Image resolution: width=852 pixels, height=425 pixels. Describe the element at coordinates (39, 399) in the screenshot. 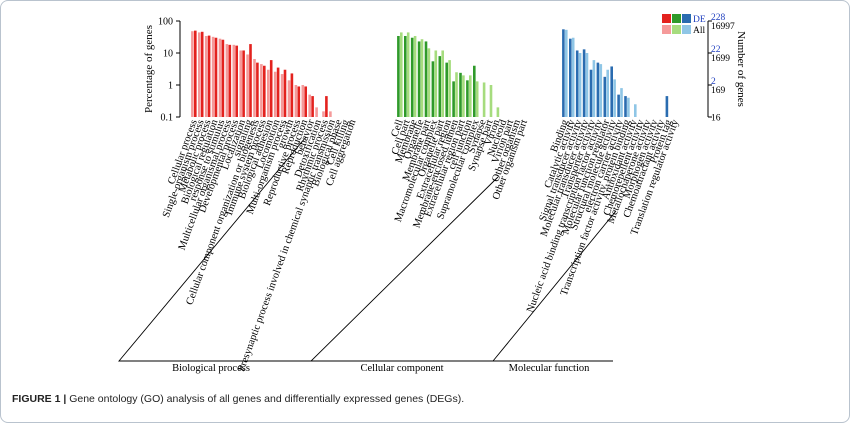

I see `caption-label: FIGURE 1 |` at that location.